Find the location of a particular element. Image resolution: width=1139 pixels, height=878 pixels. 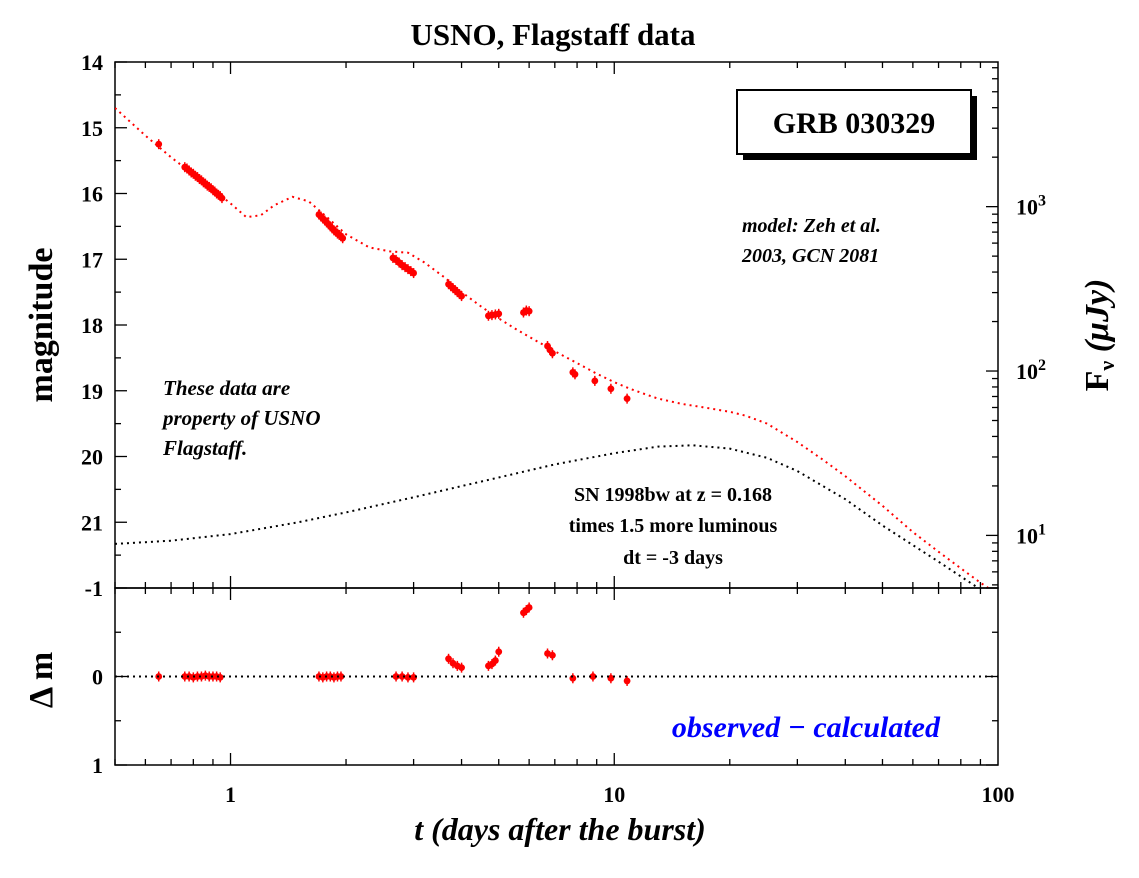

y-tick-label: 16 is located at coordinates (92, 194).